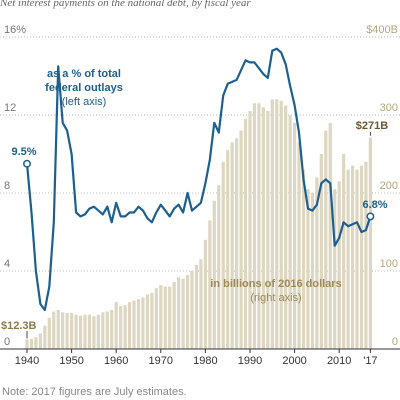  I want to click on y2-tick-label: 100, so click(389, 264).